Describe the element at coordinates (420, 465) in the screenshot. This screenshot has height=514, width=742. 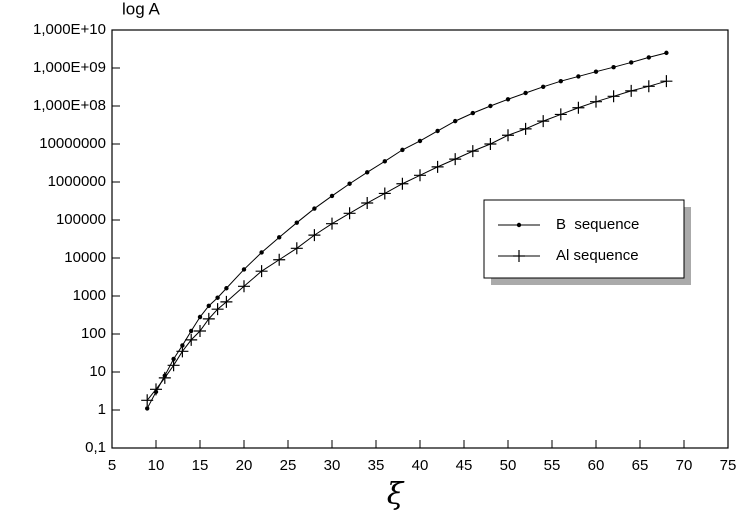
I see `x-tick-label: 40` at that location.